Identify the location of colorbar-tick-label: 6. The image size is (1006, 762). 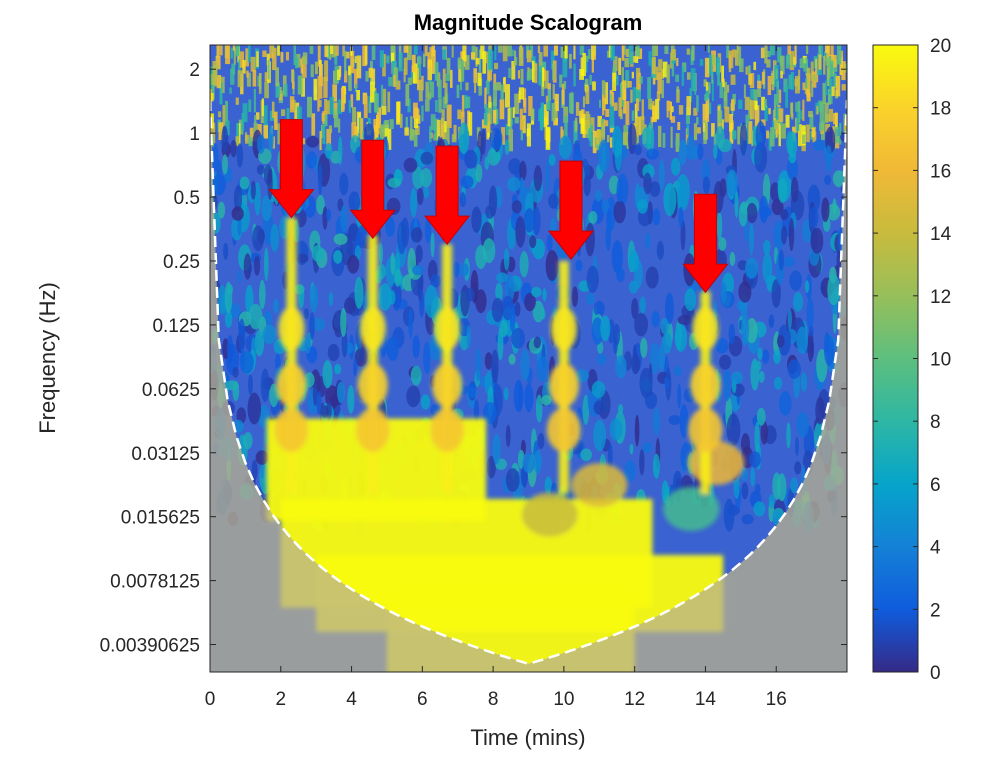
(935, 485).